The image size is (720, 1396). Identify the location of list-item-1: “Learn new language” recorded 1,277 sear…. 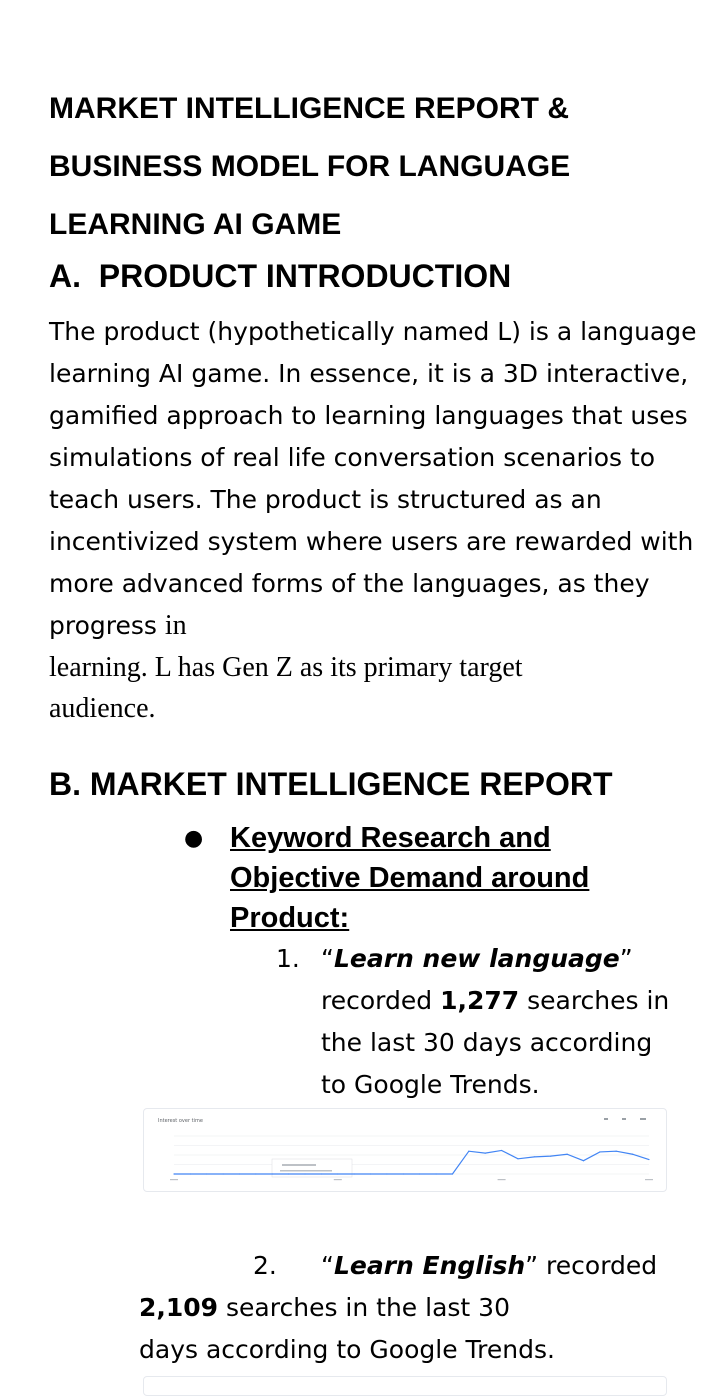
(501, 1022).